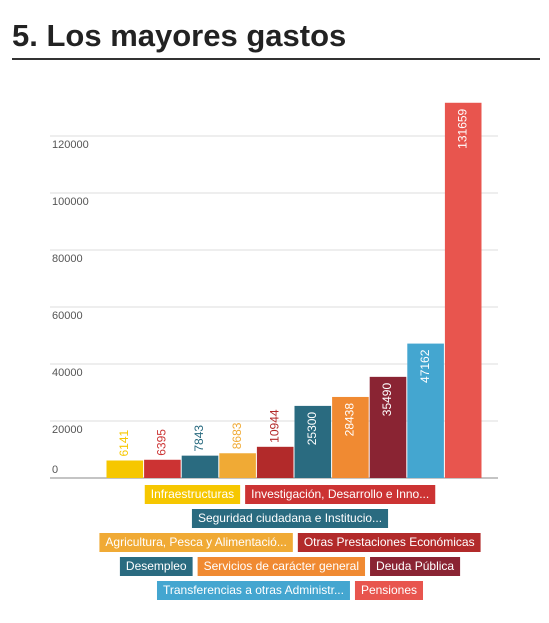  What do you see at coordinates (179, 35) in the screenshot?
I see `chart-title: 5. Los mayores gastos` at bounding box center [179, 35].